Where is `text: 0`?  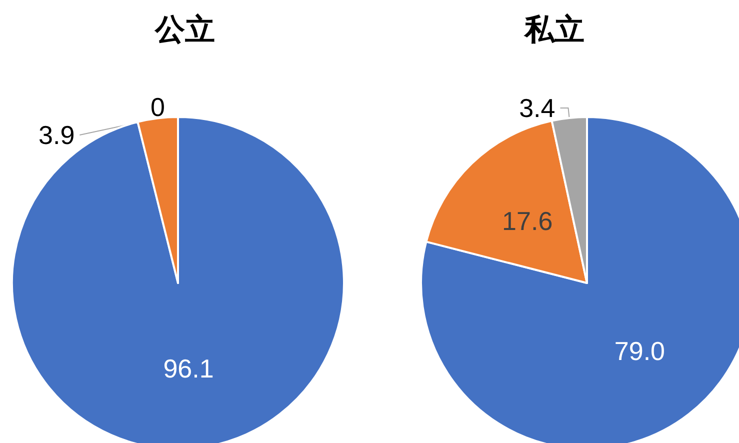 text: 0 is located at coordinates (157, 107).